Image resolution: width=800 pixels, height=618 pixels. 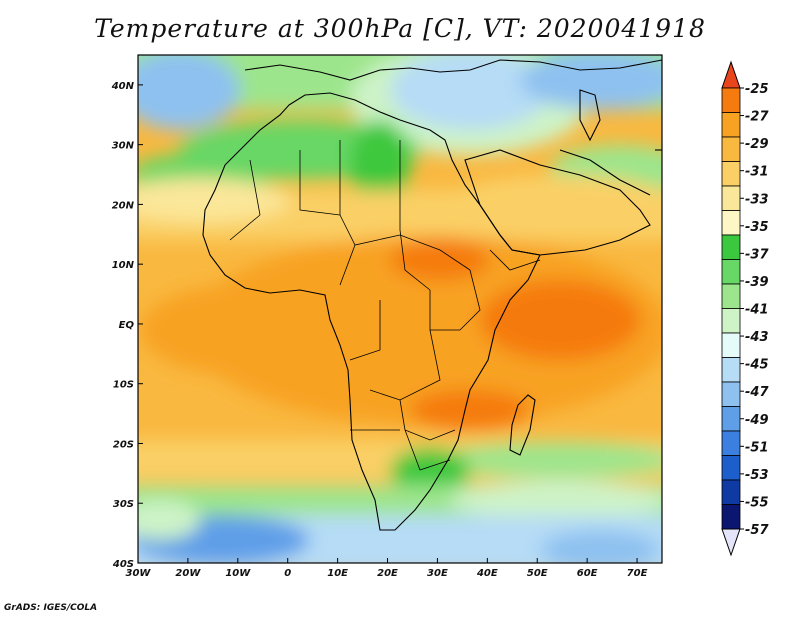 What do you see at coordinates (757, 502) in the screenshot?
I see `colorbar-label: -55` at bounding box center [757, 502].